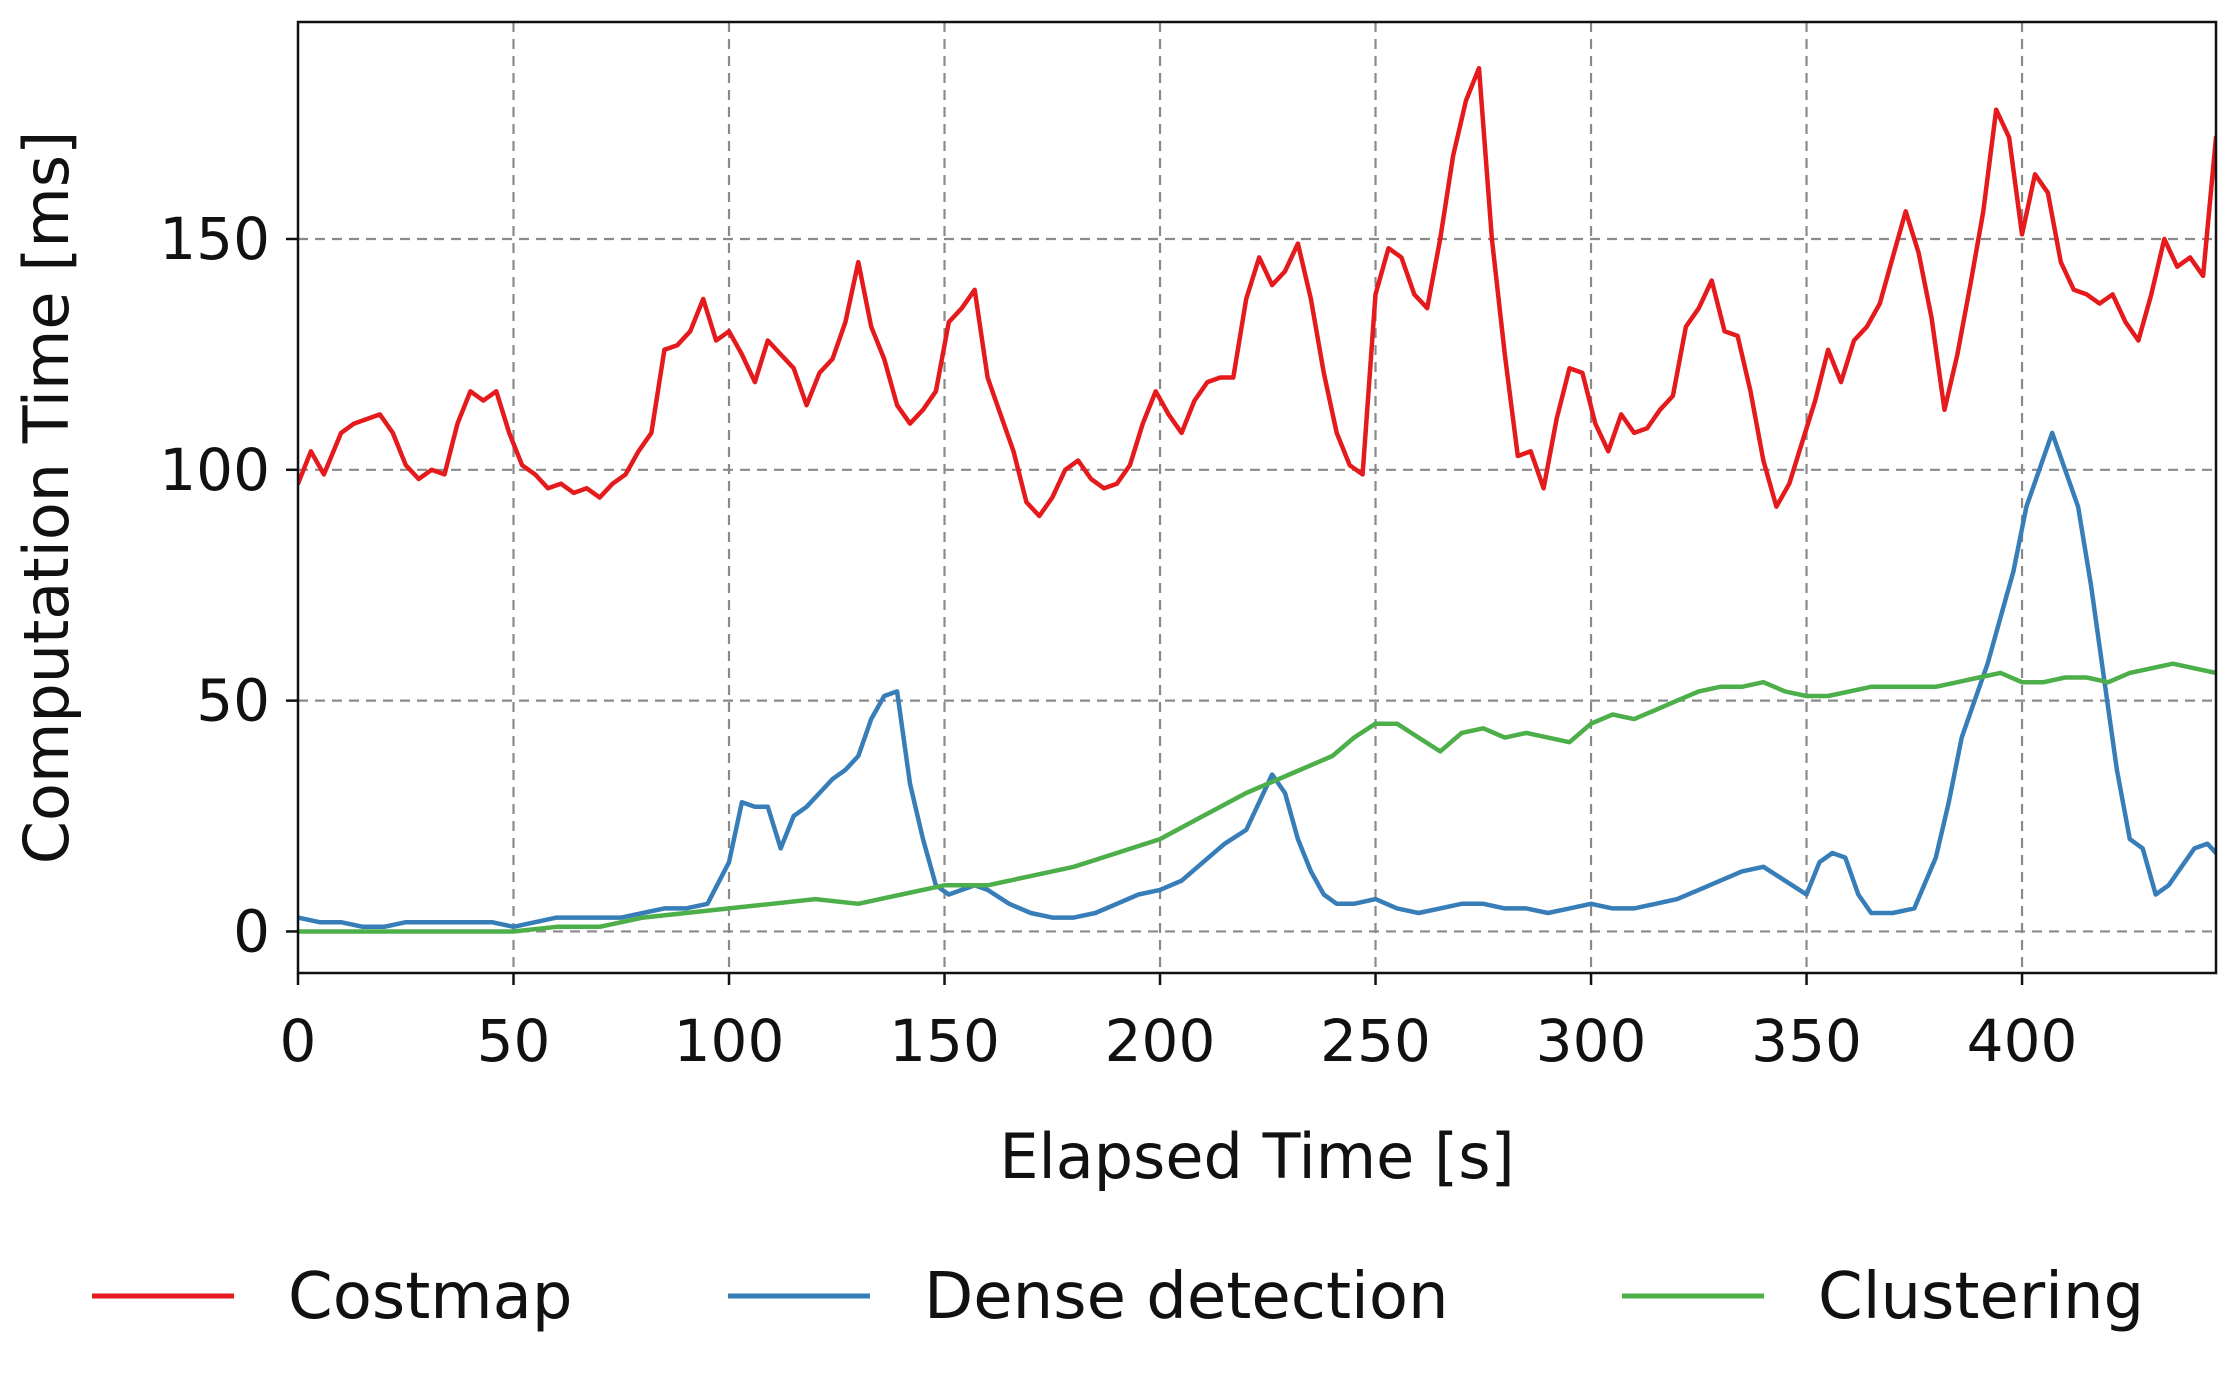 This screenshot has width=2232, height=1398. Describe the element at coordinates (251, 931) in the screenshot. I see `y-tick-label: 0` at that location.